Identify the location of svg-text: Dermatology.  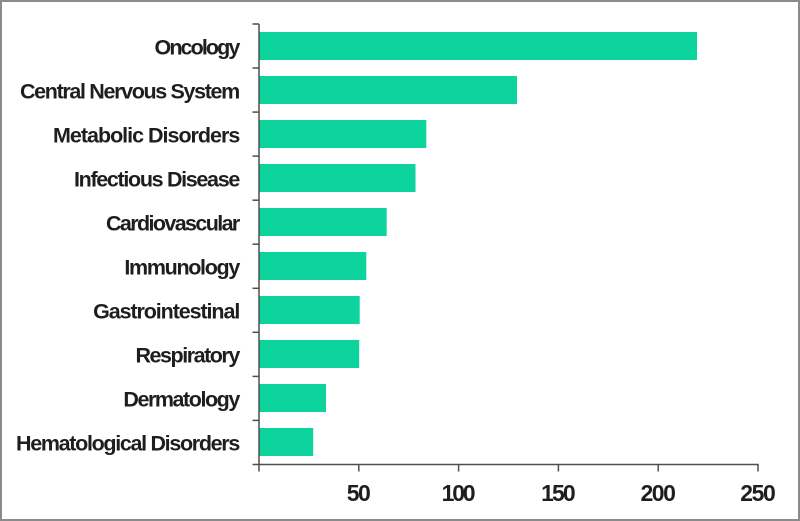
(181, 400).